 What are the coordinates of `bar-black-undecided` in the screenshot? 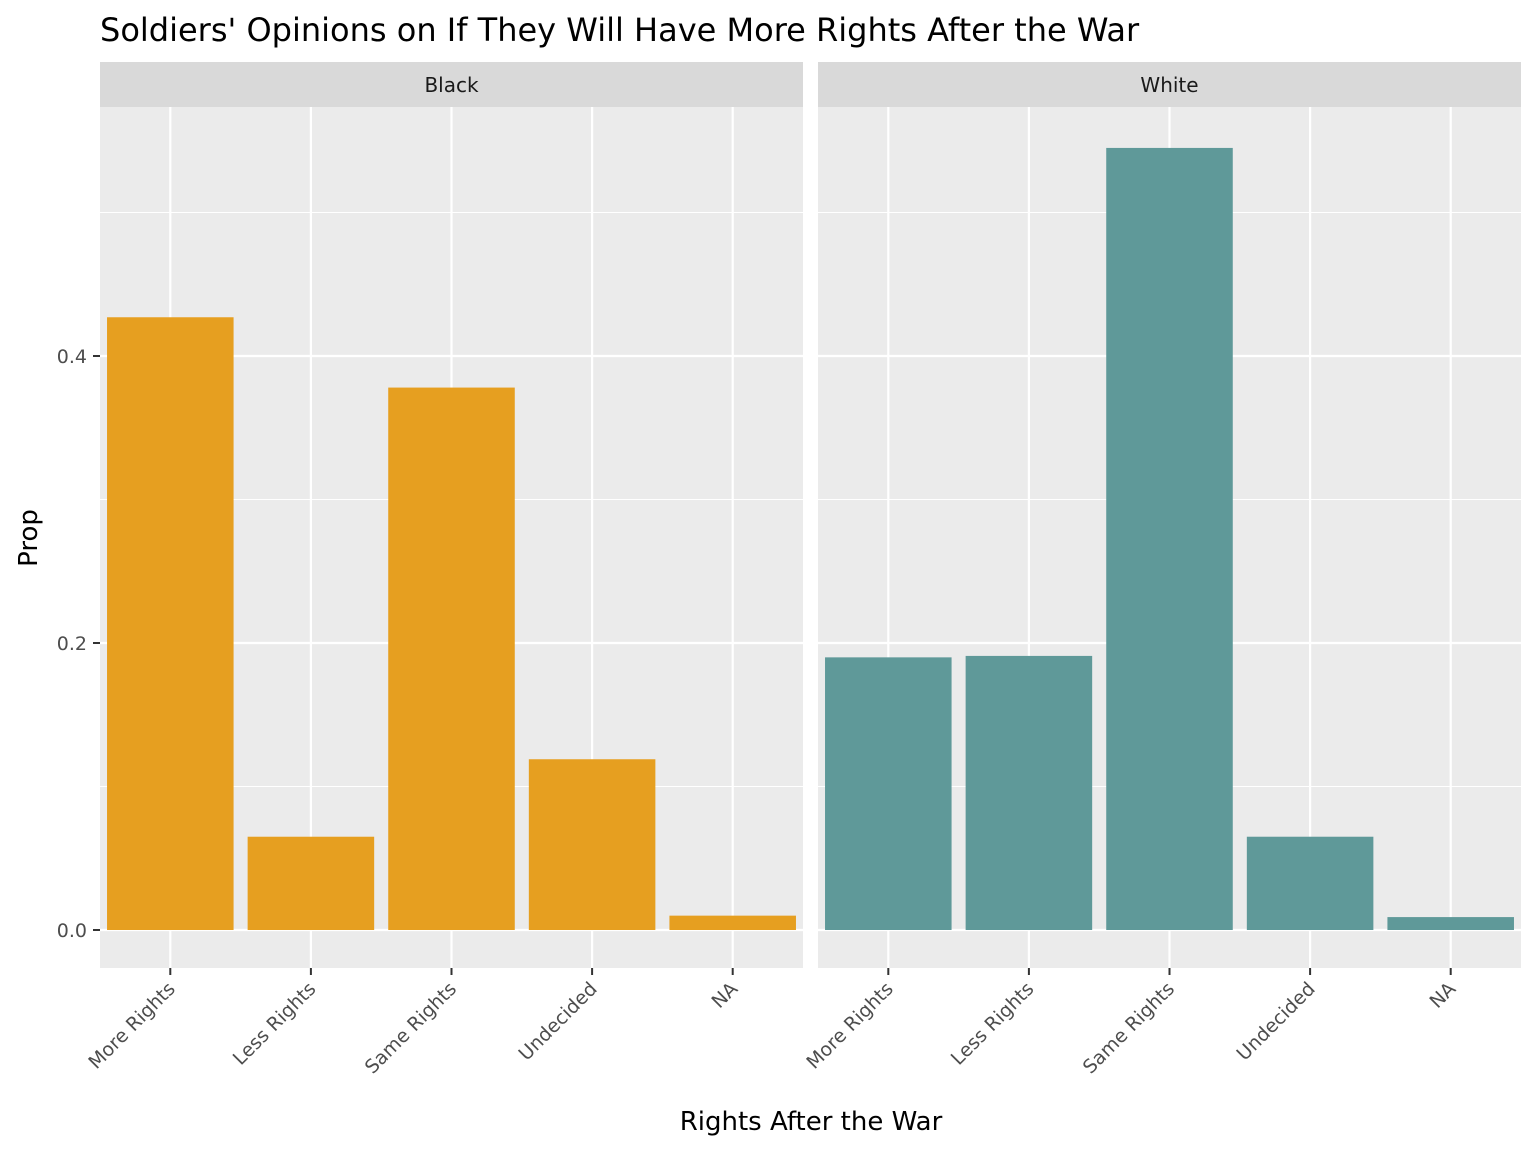 It's located at (592, 844).